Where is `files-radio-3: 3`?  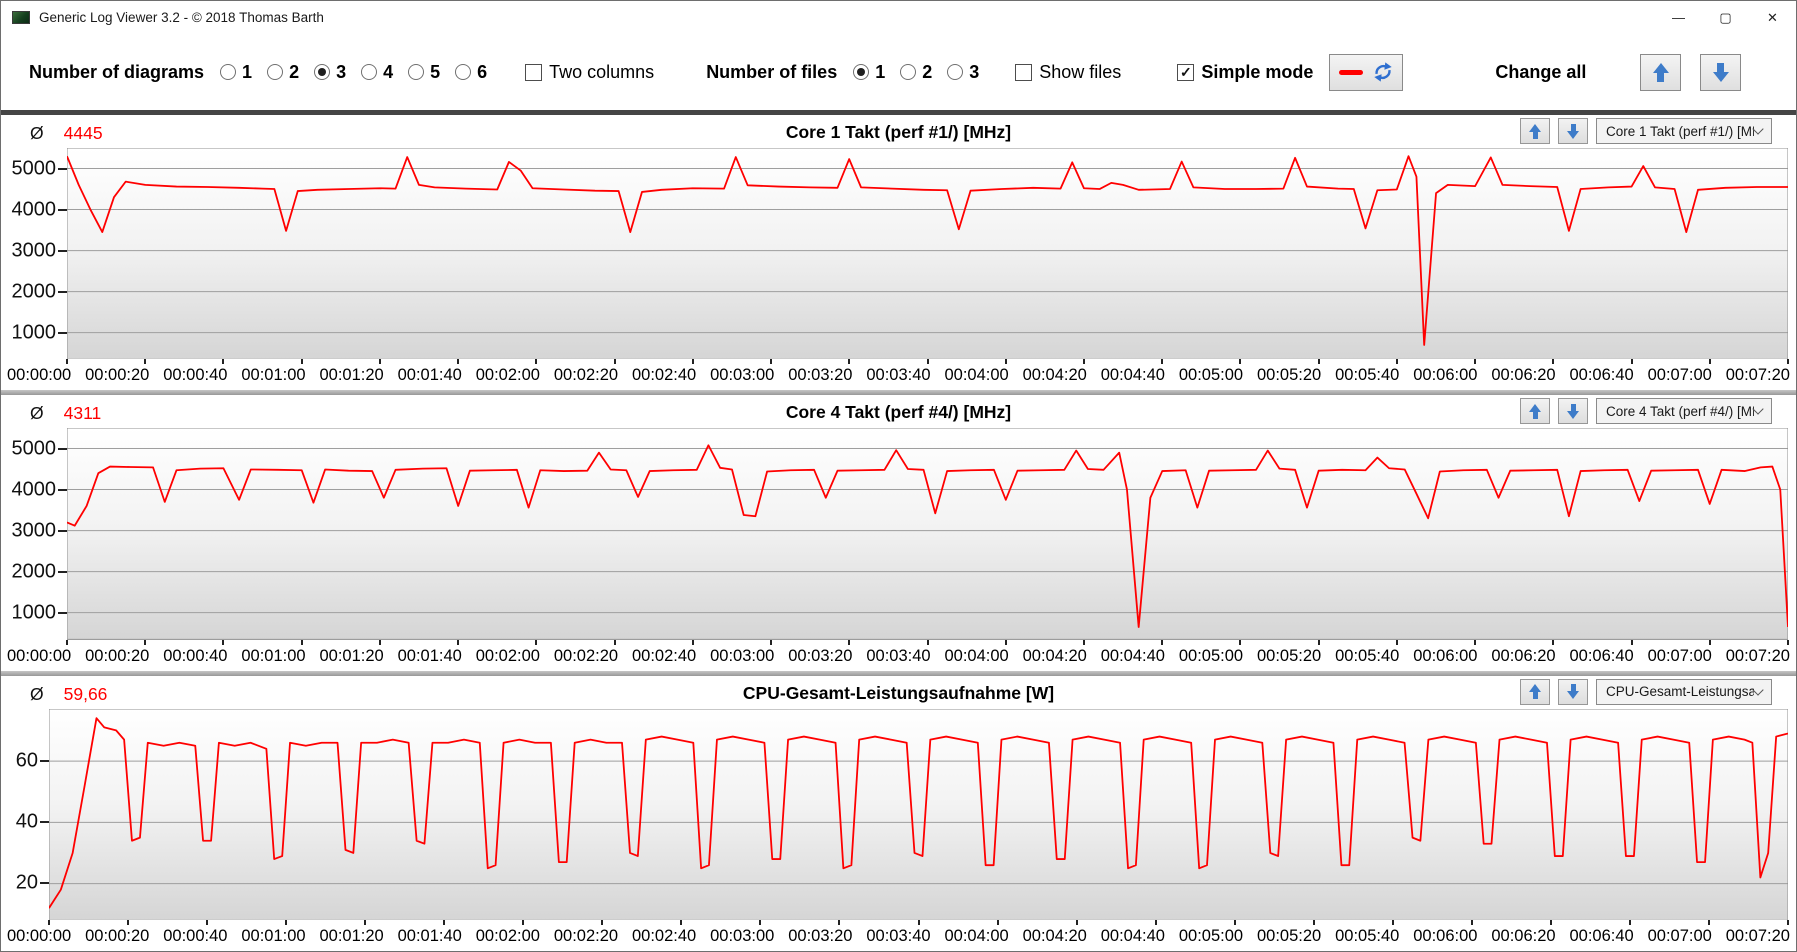 files-radio-3: 3 is located at coordinates (963, 72).